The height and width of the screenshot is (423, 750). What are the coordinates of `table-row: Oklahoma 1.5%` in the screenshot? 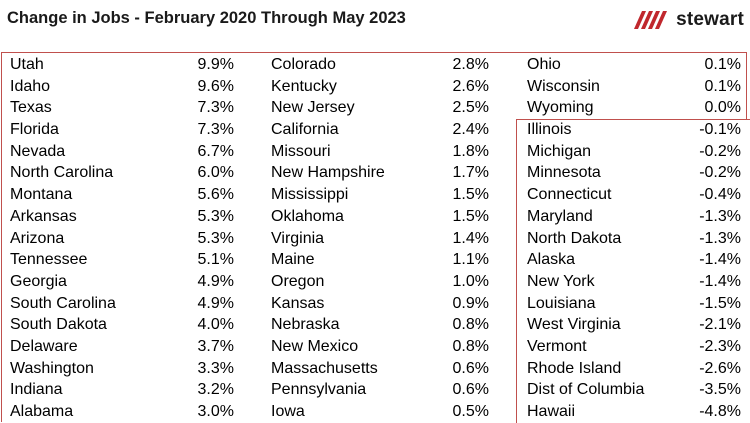 It's located at (380, 217).